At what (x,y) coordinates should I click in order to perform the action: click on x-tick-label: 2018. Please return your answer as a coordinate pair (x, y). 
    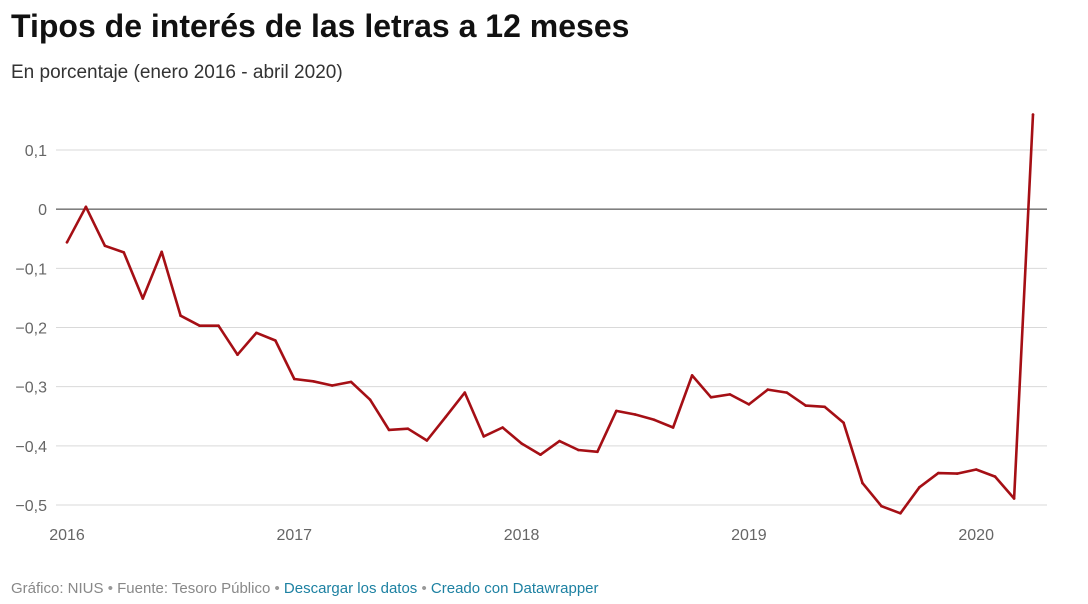
    Looking at the image, I should click on (522, 535).